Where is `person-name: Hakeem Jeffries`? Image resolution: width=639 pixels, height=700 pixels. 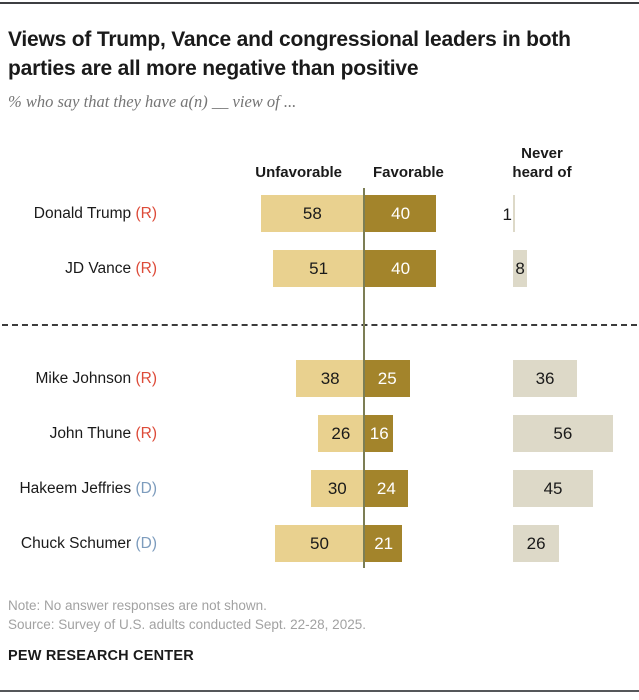 person-name: Hakeem Jeffries is located at coordinates (77, 488).